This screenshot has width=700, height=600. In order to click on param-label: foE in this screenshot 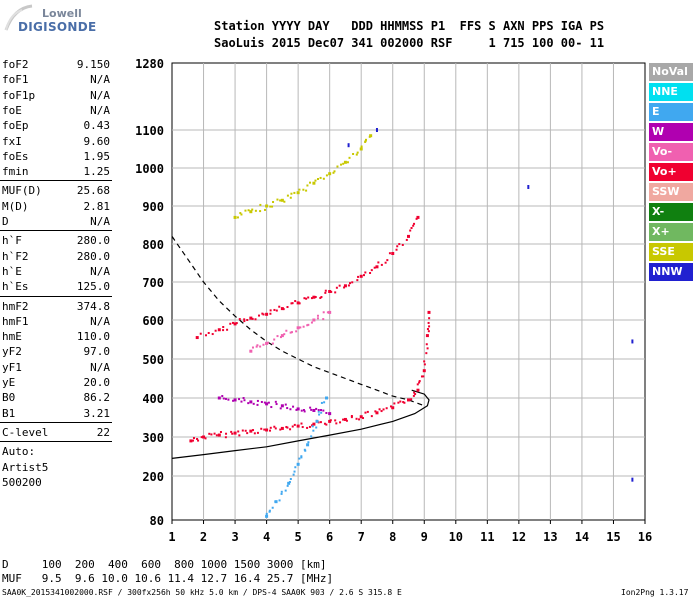, I will do `click(12, 110)`.